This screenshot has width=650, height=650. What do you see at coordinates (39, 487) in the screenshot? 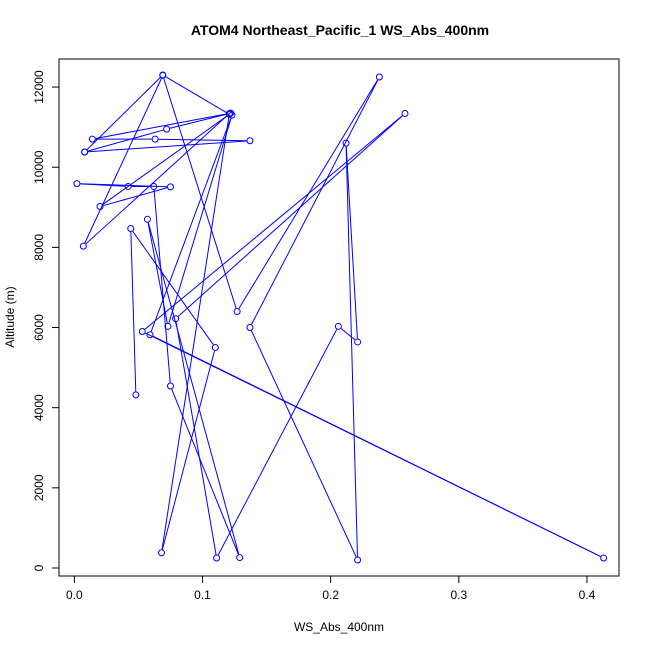
I see `y-tick-label: 2000` at bounding box center [39, 487].